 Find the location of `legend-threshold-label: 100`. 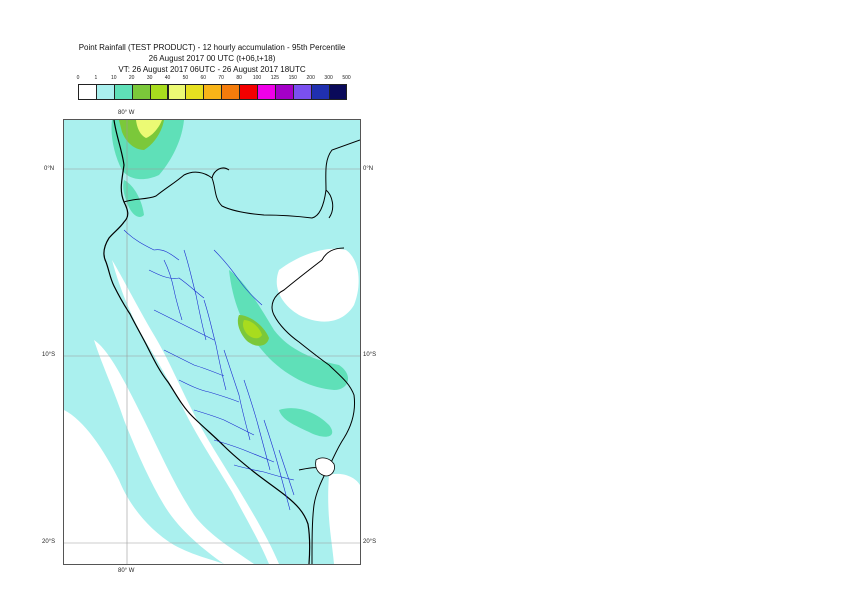

legend-threshold-label: 100 is located at coordinates (257, 78).